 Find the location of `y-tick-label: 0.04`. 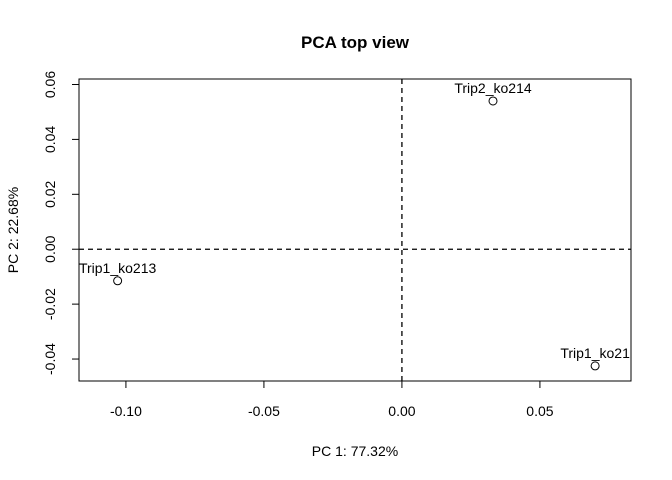

y-tick-label: 0.04 is located at coordinates (50, 139).